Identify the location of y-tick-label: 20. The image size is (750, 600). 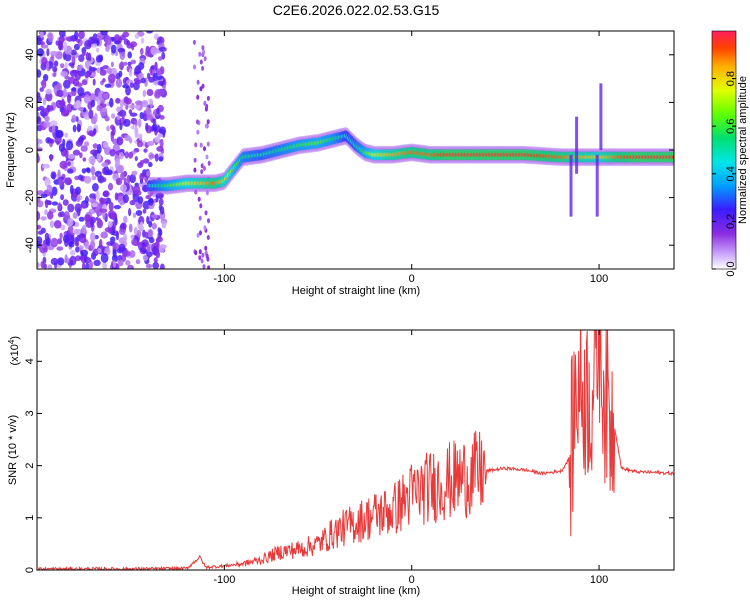
(30, 102).